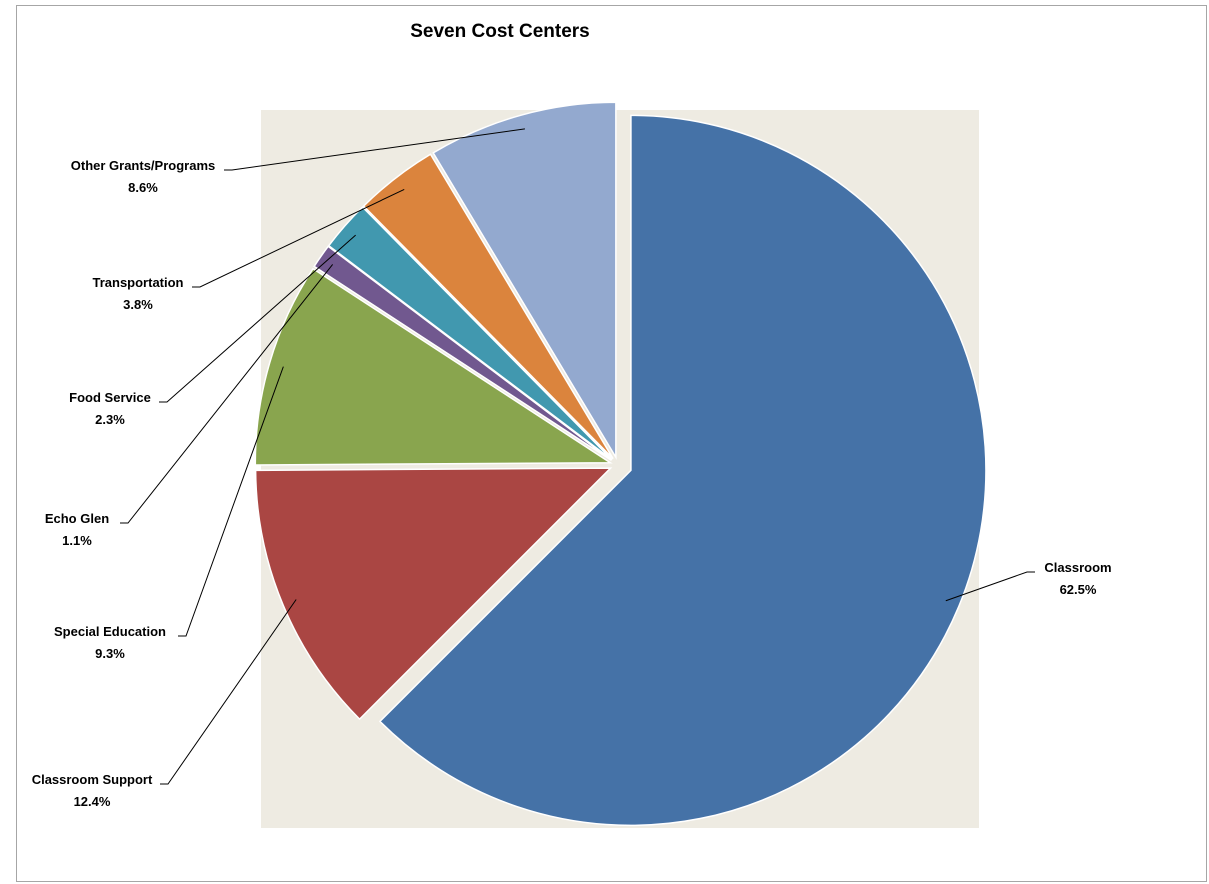 The image size is (1209, 884). I want to click on pie-slice-food-service, so click(470, 333).